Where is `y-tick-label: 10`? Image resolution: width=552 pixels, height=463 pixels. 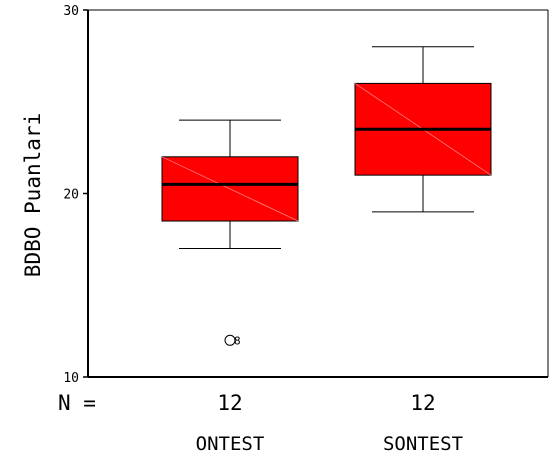 y-tick-label: 10 is located at coordinates (71, 378).